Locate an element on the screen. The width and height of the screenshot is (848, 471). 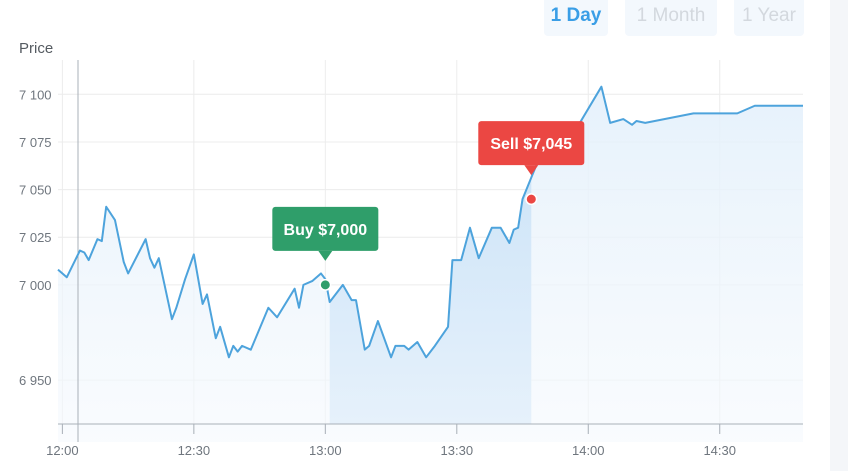
y-tick-label: 6 950 is located at coordinates (35, 380).